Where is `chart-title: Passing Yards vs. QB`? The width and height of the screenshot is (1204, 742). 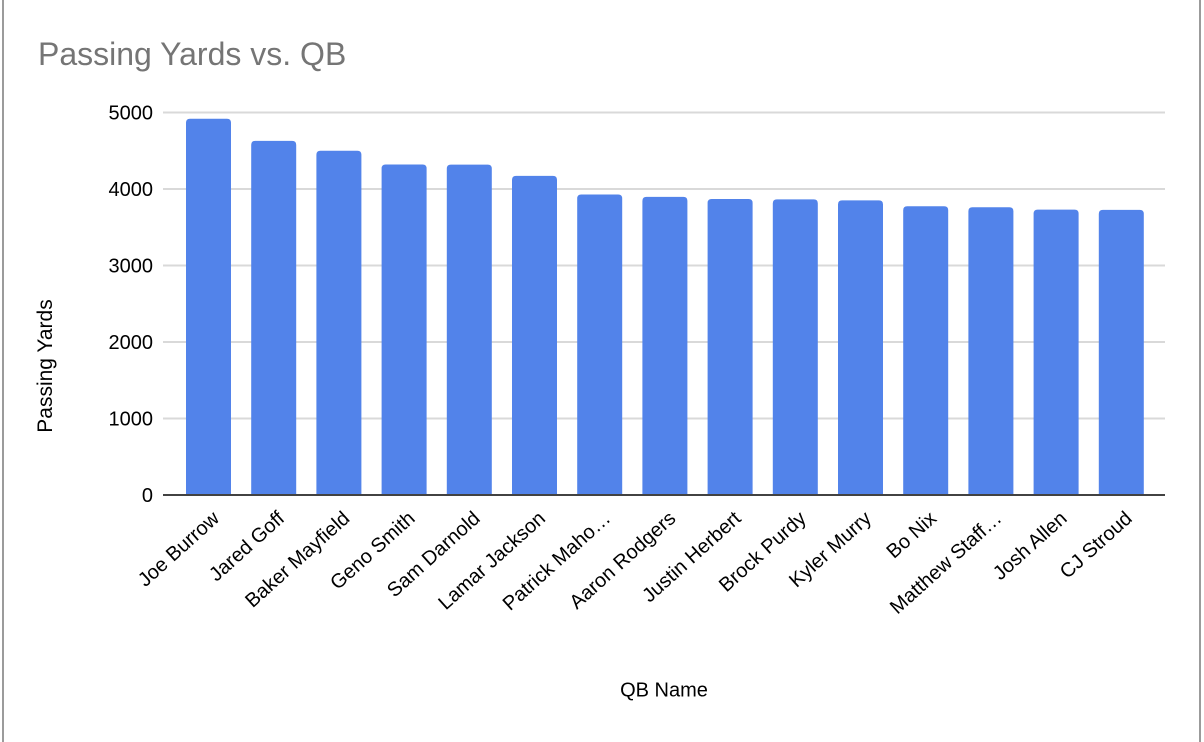 chart-title: Passing Yards vs. QB is located at coordinates (192, 54).